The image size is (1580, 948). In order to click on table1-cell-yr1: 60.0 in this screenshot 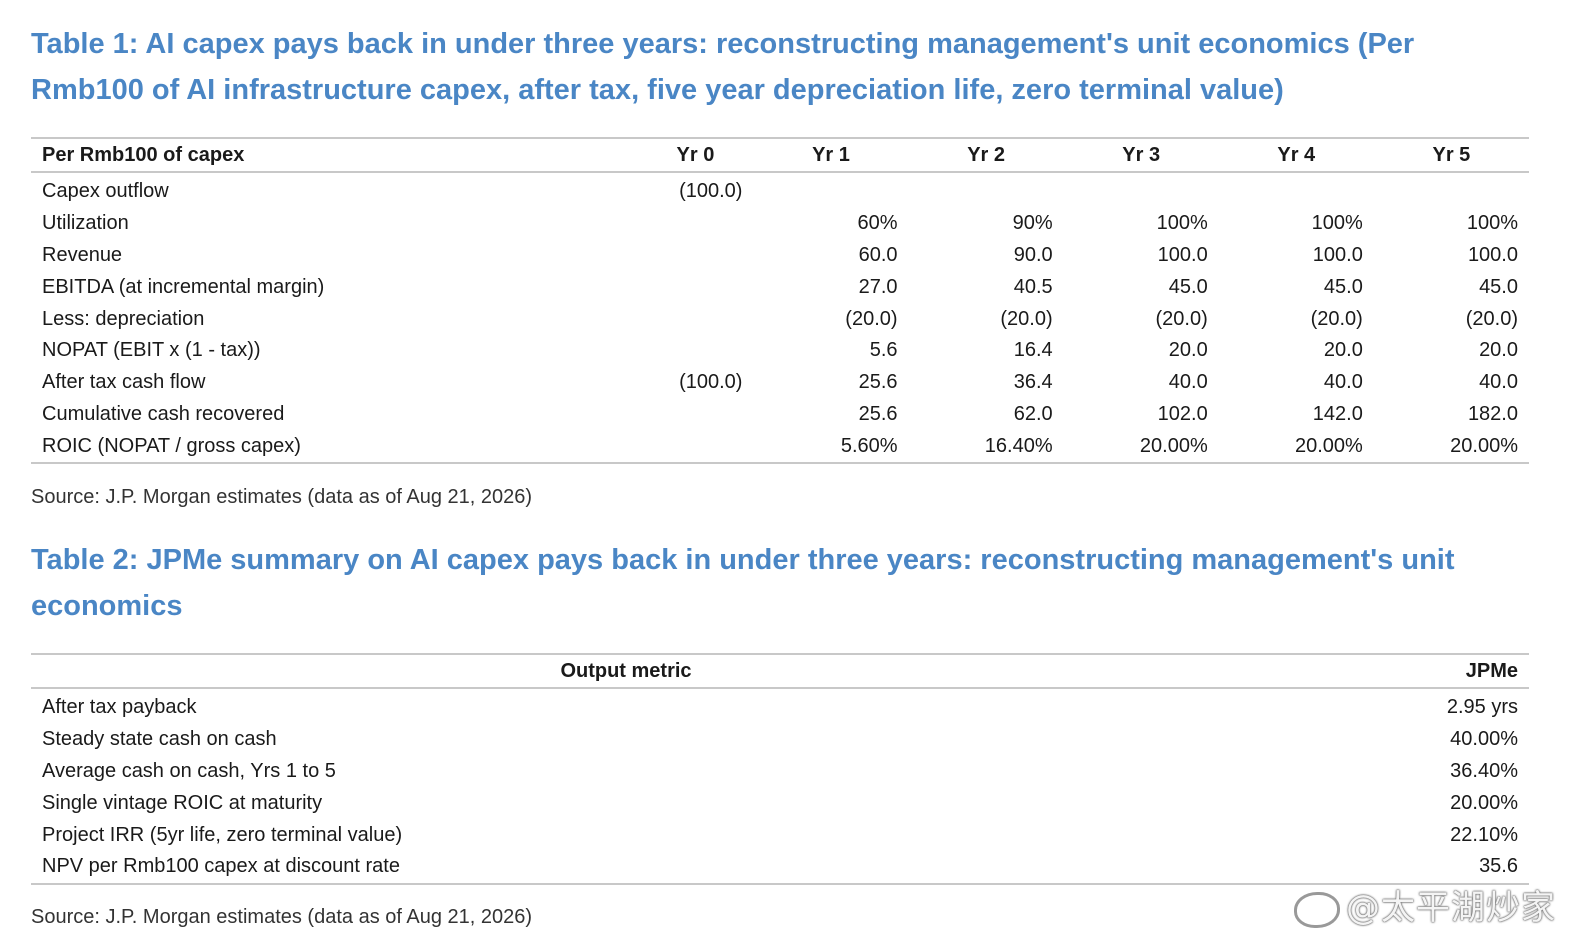, I will do `click(878, 254)`.